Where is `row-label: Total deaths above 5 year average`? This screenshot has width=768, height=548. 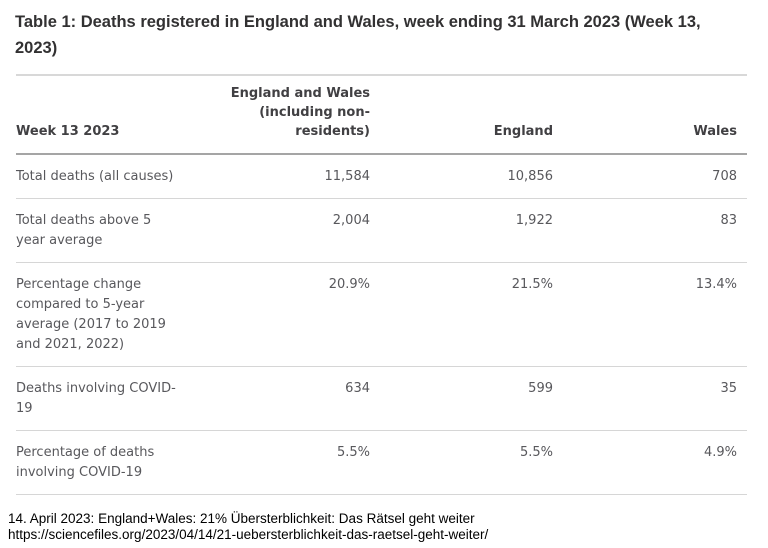
row-label: Total deaths above 5 year average is located at coordinates (108, 230).